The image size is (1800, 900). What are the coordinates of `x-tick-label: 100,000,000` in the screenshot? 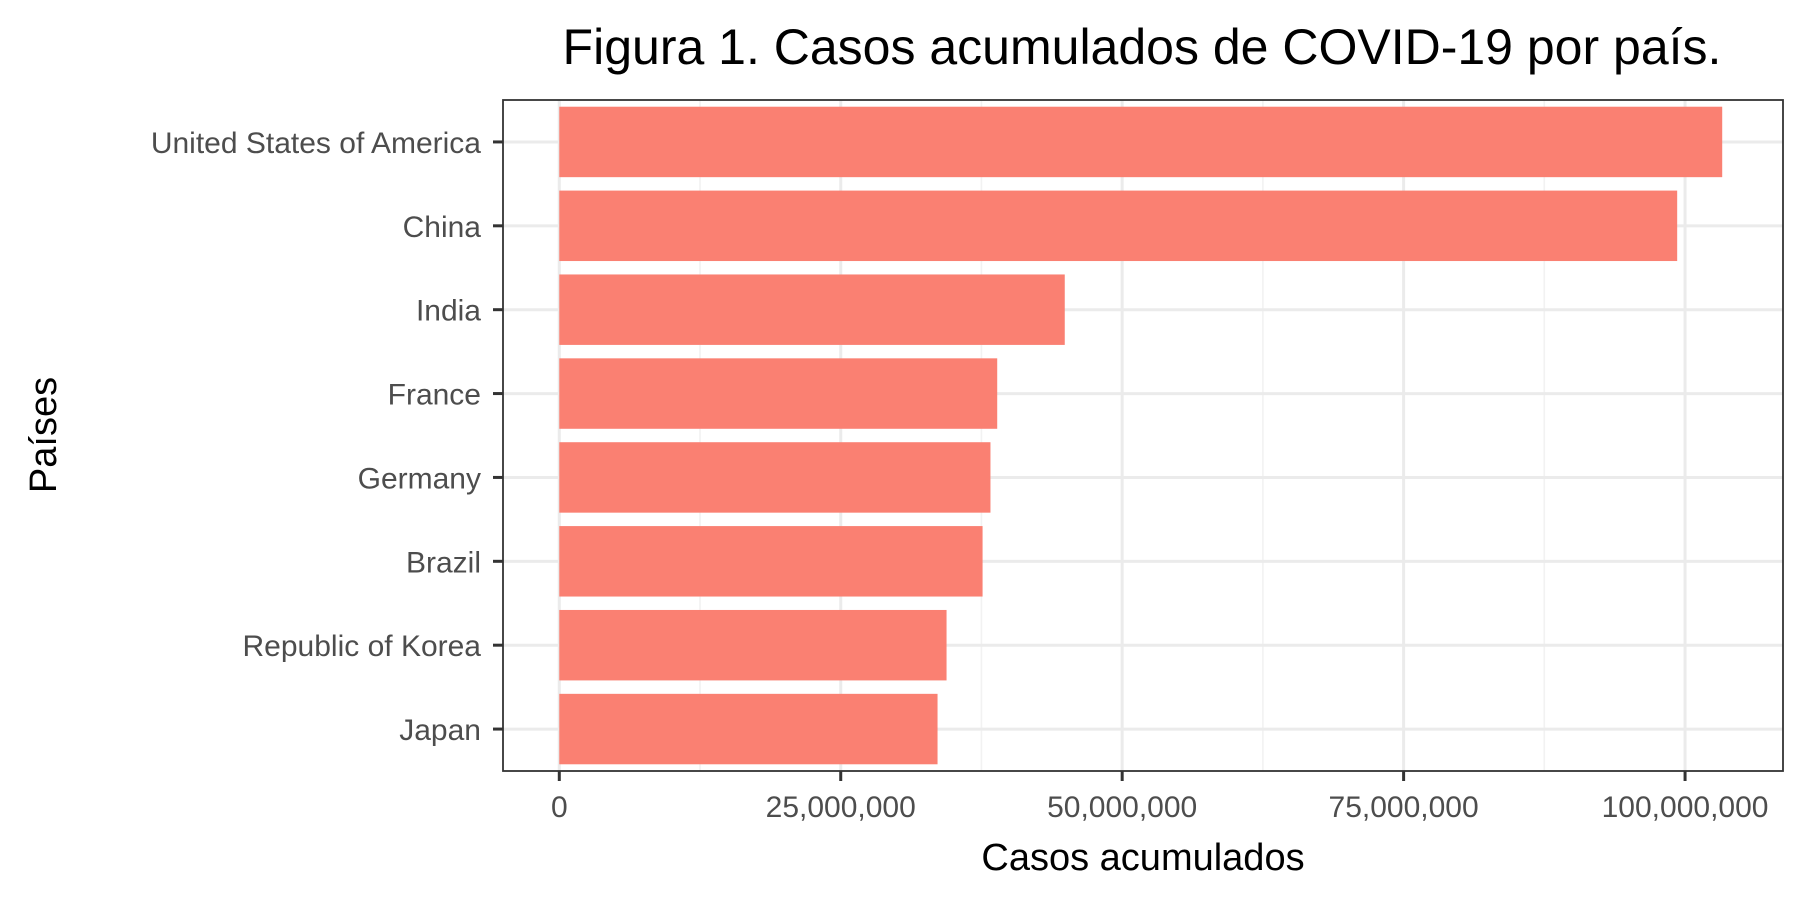 It's located at (1685, 807).